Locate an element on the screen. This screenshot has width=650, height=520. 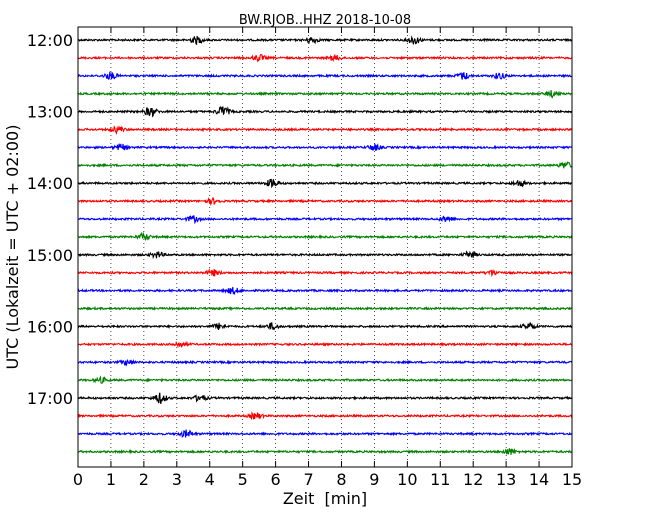
x-tick-label: 2 is located at coordinates (144, 479).